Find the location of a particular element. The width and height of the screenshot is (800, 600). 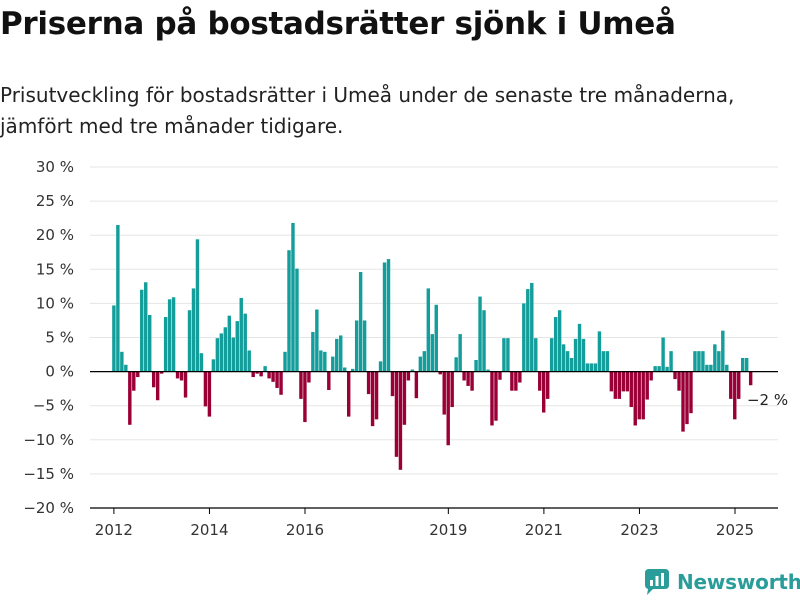

y-tick-label: 5 % is located at coordinates (59, 338).